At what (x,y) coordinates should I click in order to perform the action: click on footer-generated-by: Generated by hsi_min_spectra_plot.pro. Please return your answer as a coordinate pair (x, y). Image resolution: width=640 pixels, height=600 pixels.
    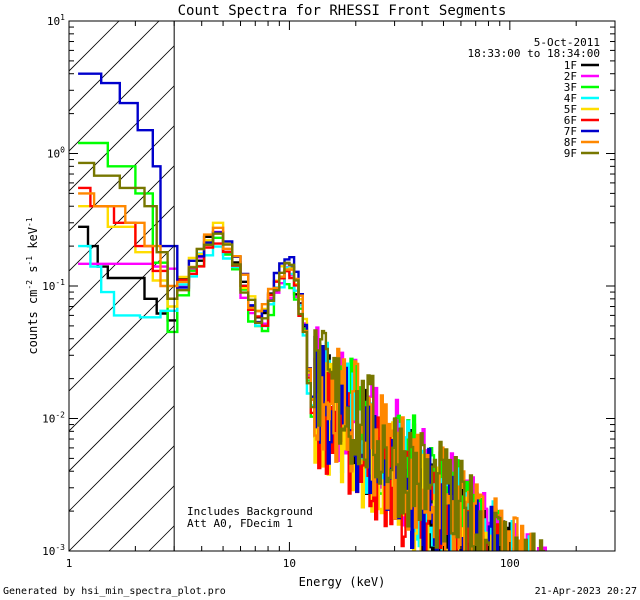
    Looking at the image, I should click on (114, 591).